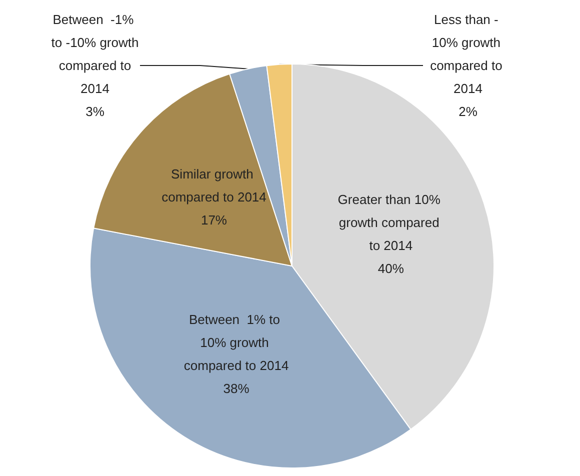 This screenshot has width=580, height=476. I want to click on data-label: 17%, so click(214, 220).